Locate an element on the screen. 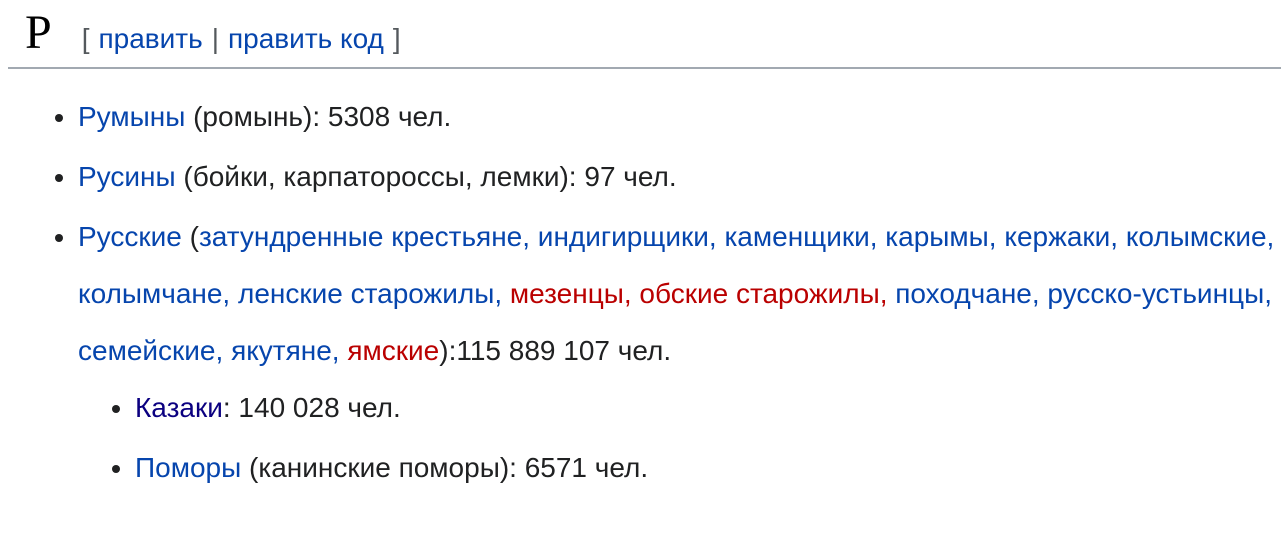 The width and height of the screenshot is (1281, 556). plain-text: (канинские поморы): 6571 чел. is located at coordinates (445, 467).